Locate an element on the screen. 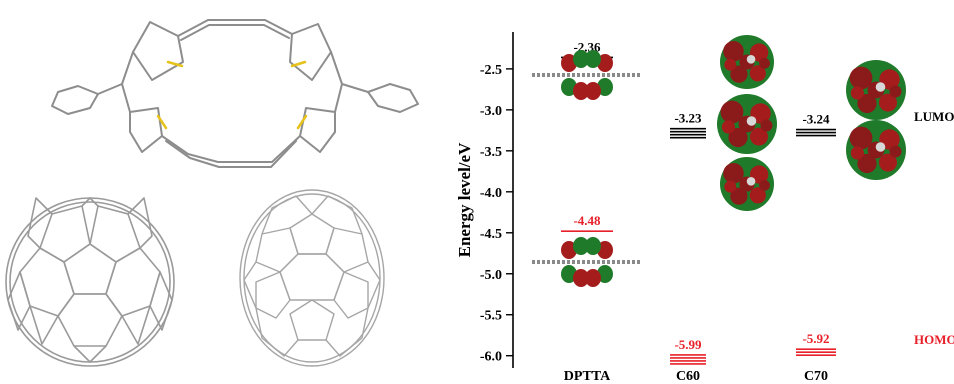 The width and height of the screenshot is (954, 384). y-axis-label: Energy level/eV is located at coordinates (464, 199).